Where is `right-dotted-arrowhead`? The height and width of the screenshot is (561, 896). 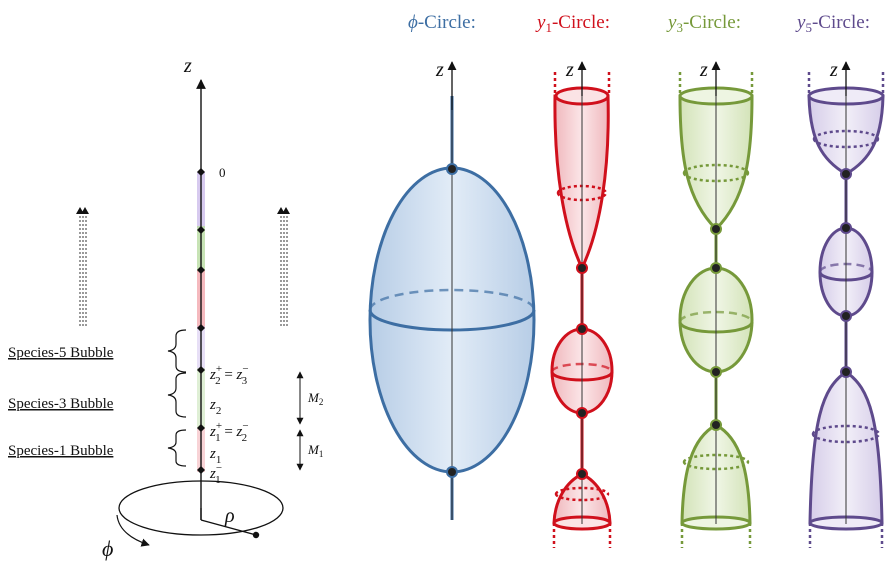 right-dotted-arrowhead is located at coordinates (283, 210).